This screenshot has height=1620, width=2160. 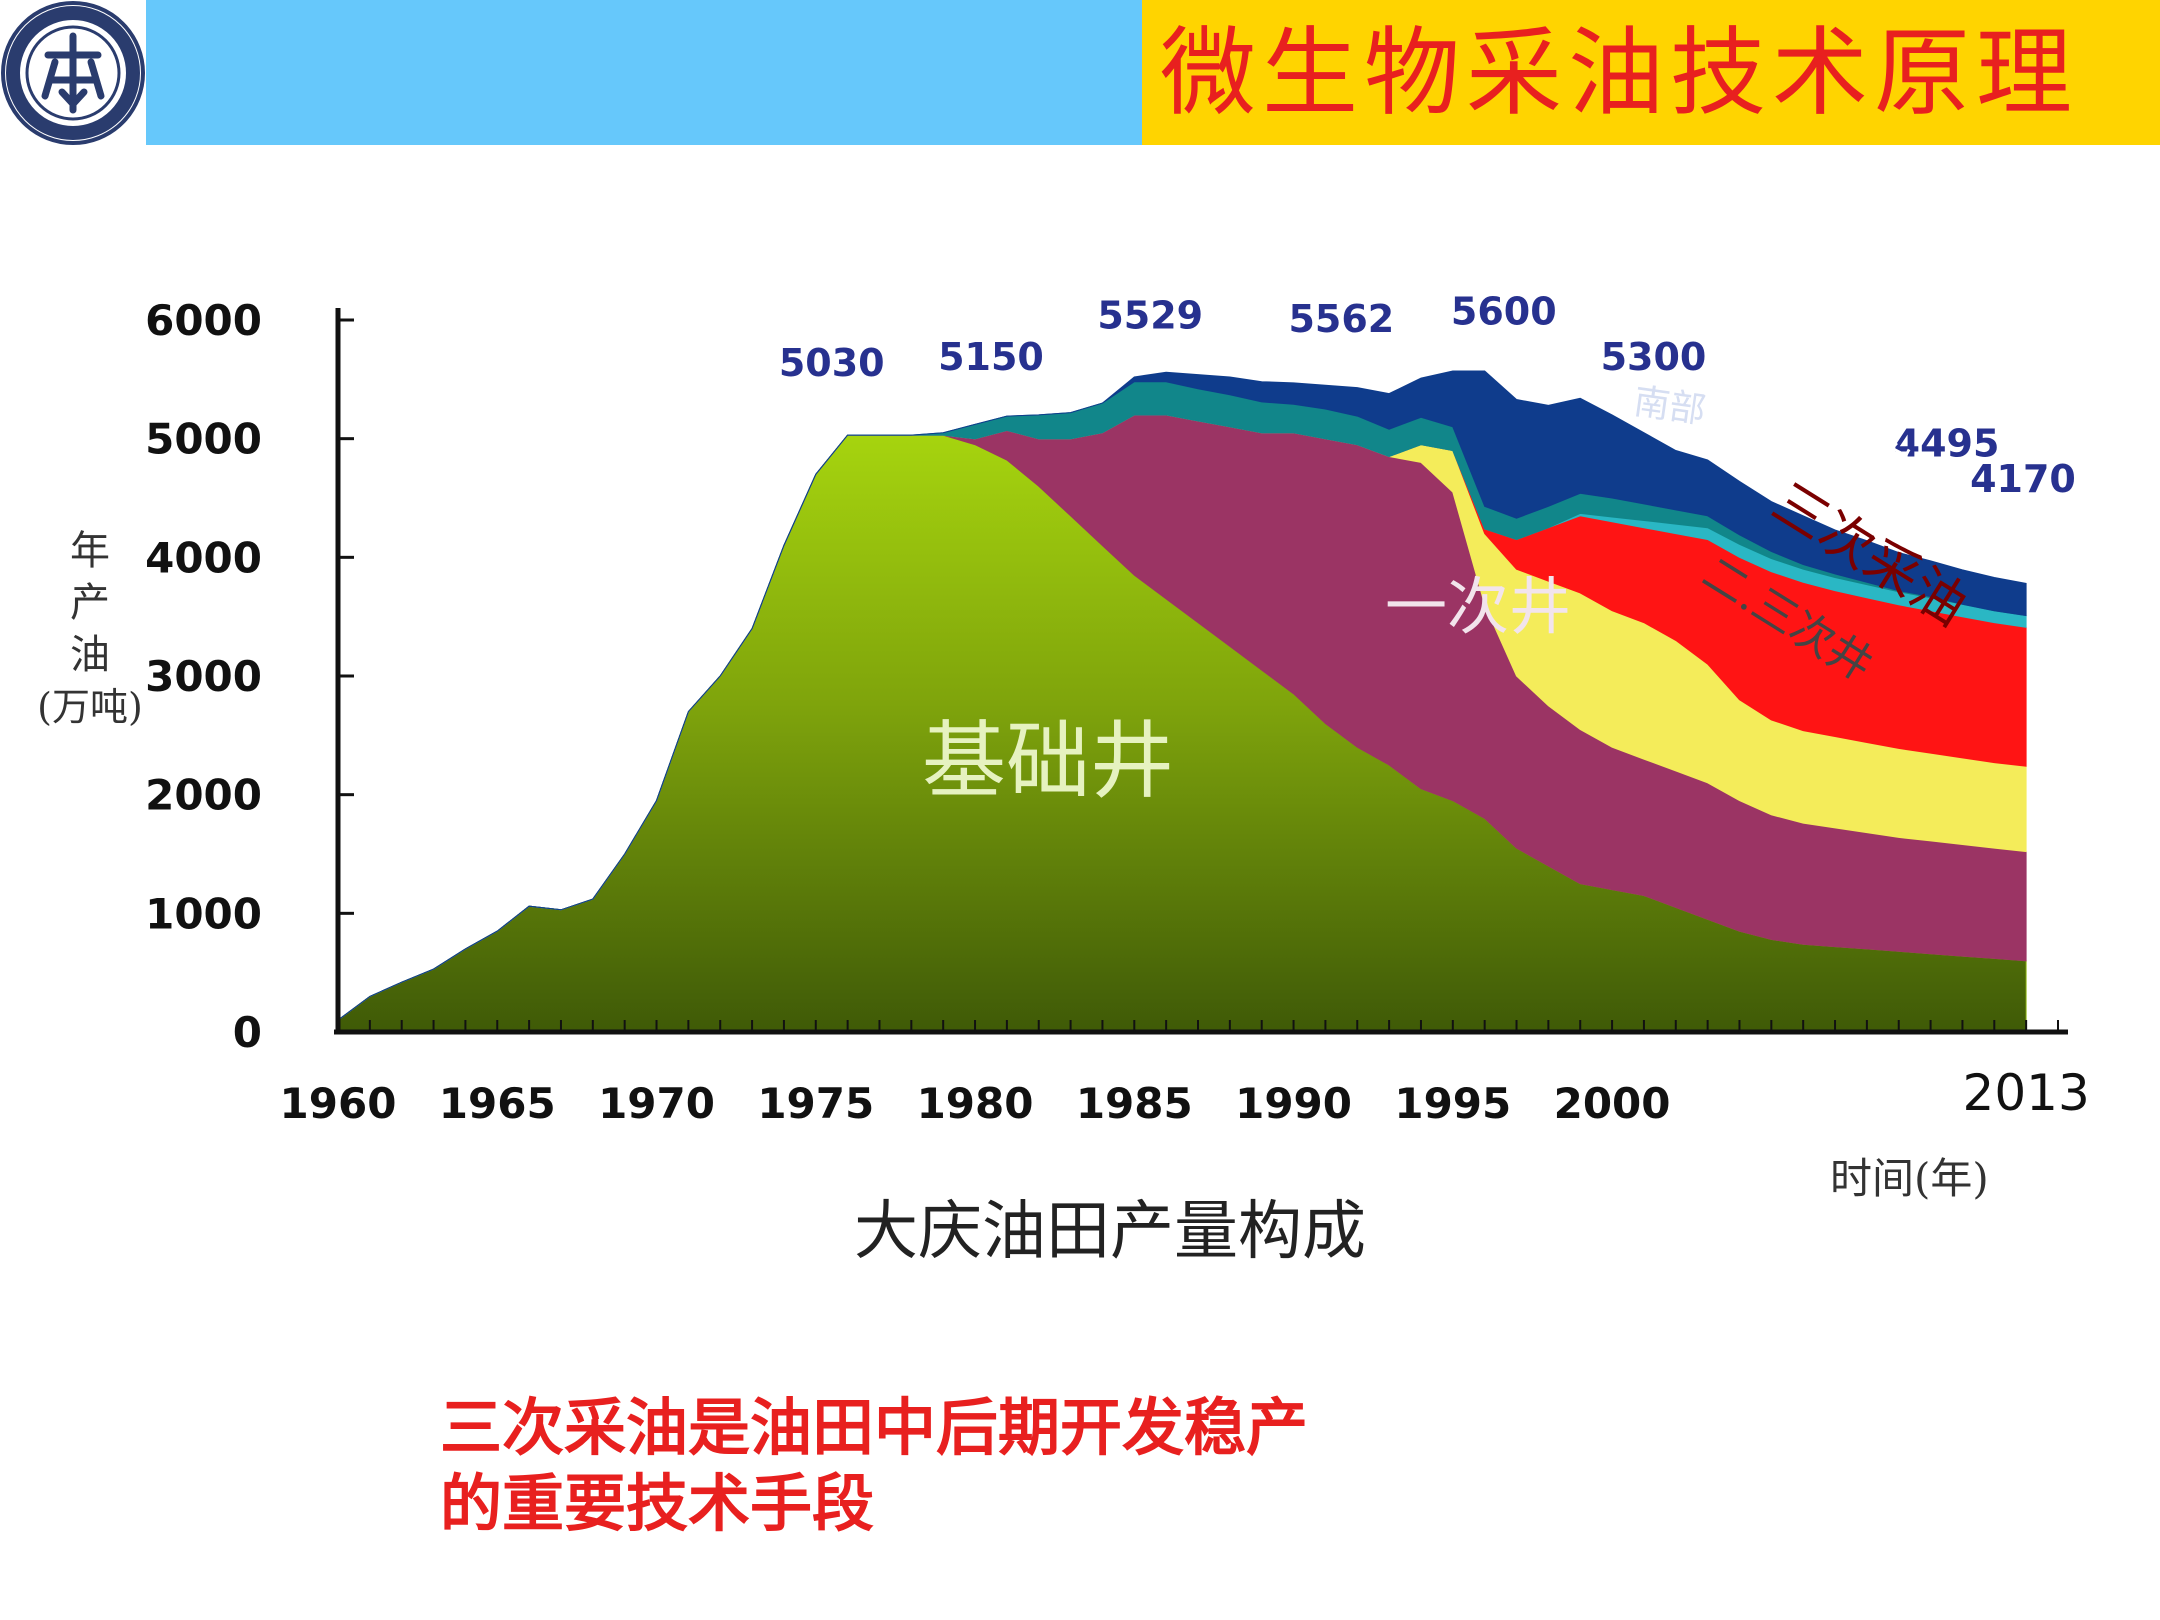 I want to click on x-tick-label-9: 2013, so click(x=2026, y=1093).